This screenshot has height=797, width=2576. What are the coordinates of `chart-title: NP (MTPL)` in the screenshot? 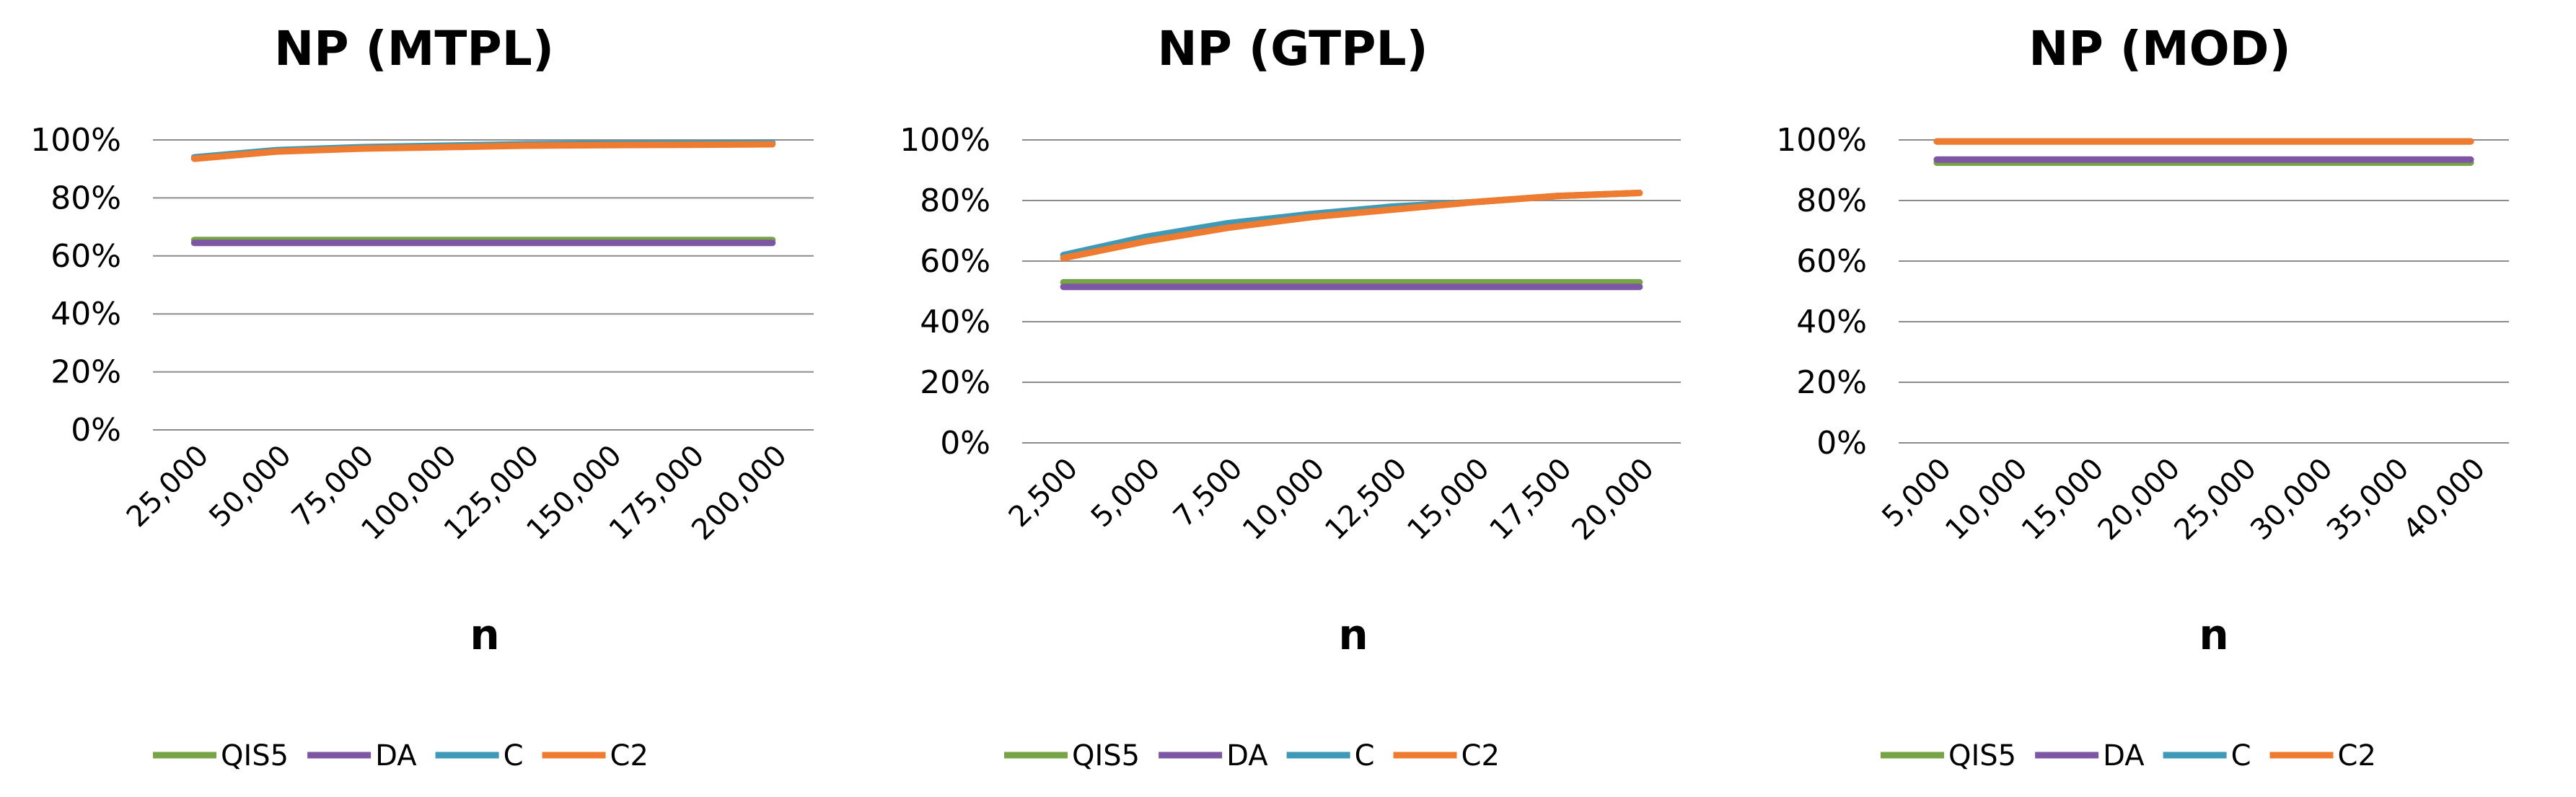 It's located at (414, 48).